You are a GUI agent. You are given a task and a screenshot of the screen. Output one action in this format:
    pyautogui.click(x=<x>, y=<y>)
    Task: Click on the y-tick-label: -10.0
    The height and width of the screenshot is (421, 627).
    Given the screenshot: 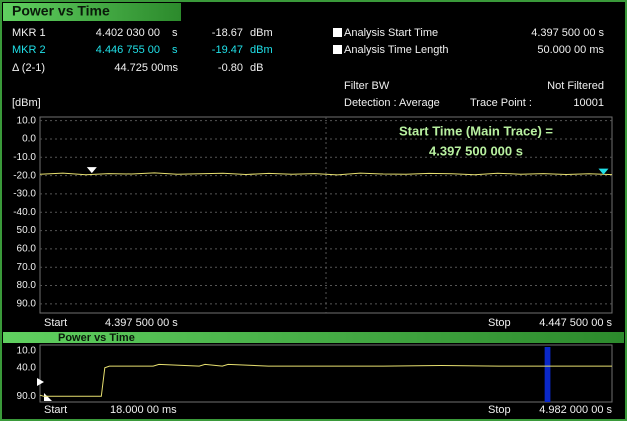 What is the action you would take?
    pyautogui.click(x=24, y=157)
    